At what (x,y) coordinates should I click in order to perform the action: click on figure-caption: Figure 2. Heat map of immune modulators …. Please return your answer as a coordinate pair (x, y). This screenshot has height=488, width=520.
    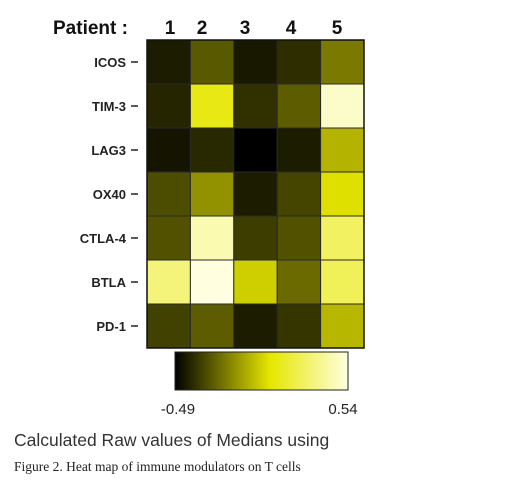
    Looking at the image, I should click on (157, 466).